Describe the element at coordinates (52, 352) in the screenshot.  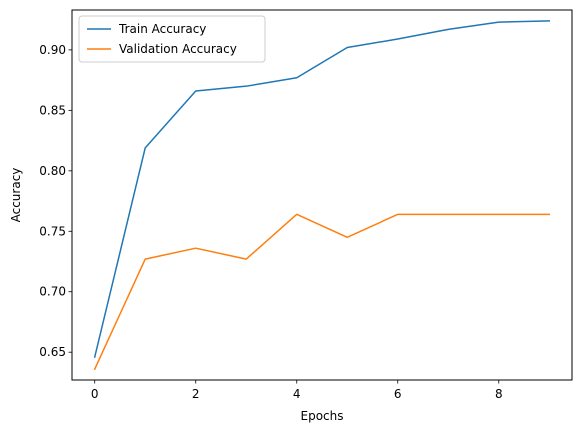
I see `y-tick-label: 0.65` at that location.